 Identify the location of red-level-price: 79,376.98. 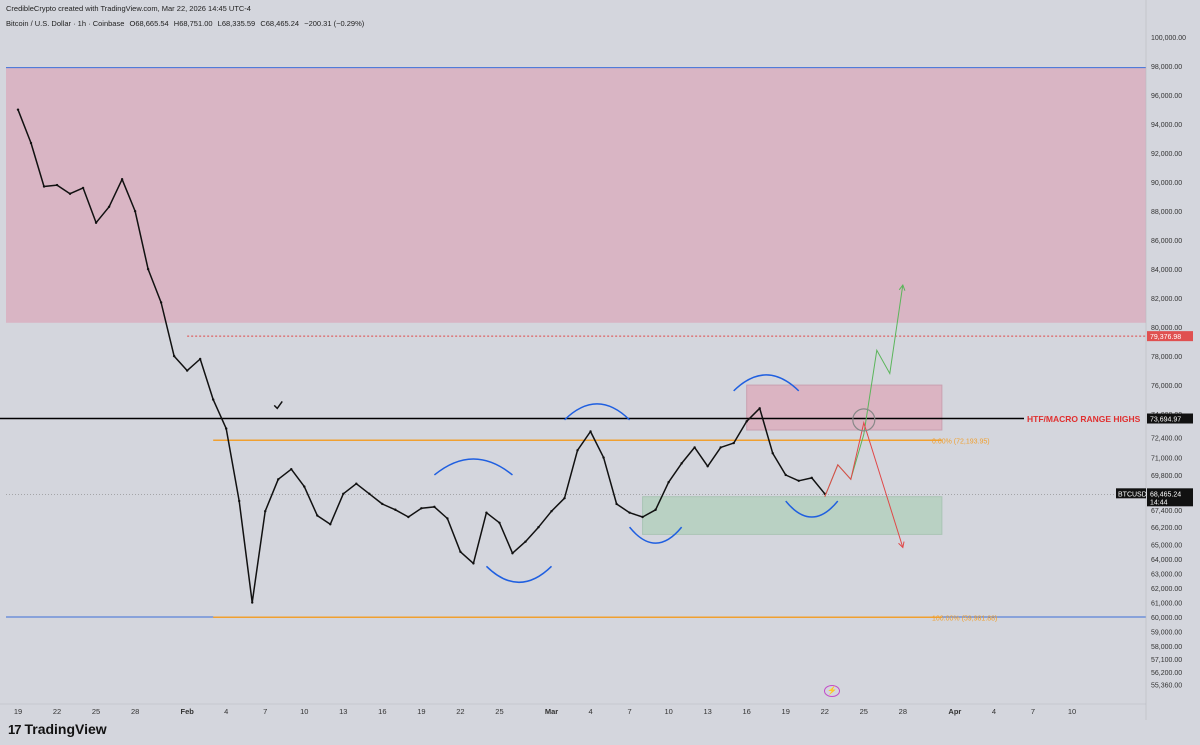
(1165, 337).